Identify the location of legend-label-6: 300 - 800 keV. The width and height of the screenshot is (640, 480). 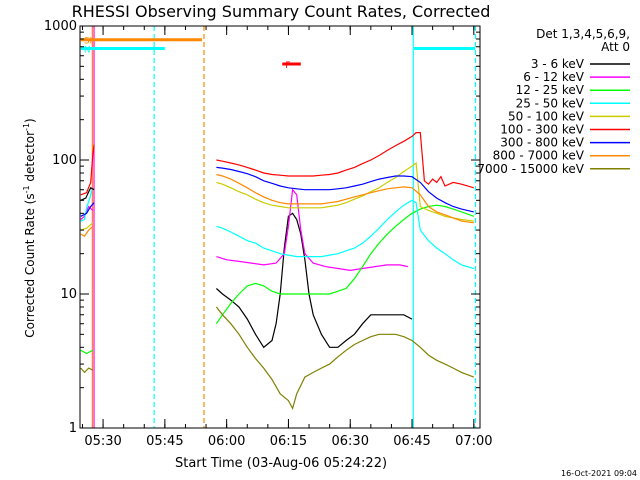
(542, 143).